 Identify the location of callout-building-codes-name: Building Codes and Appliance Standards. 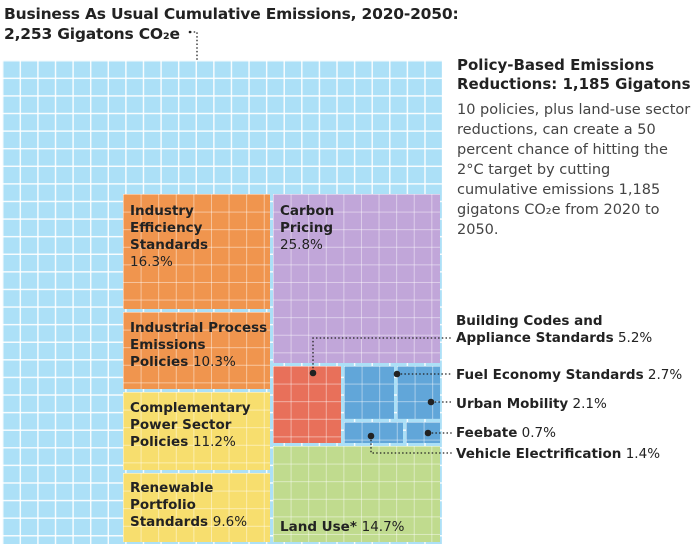
(535, 329).